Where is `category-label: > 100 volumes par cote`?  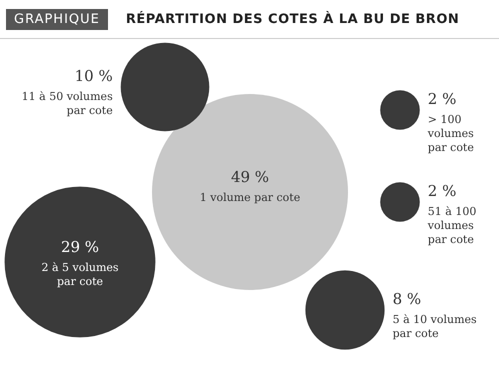 category-label: > 100 volumes par cote is located at coordinates (450, 133).